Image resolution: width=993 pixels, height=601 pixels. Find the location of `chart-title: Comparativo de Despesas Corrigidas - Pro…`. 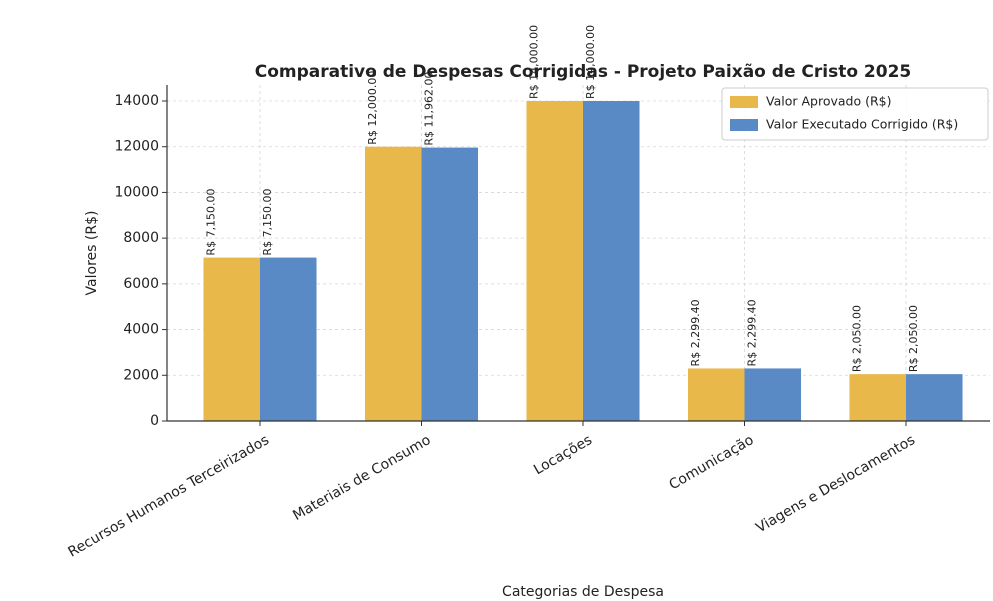

chart-title: Comparativo de Despesas Corrigidas - Pro… is located at coordinates (583, 72).